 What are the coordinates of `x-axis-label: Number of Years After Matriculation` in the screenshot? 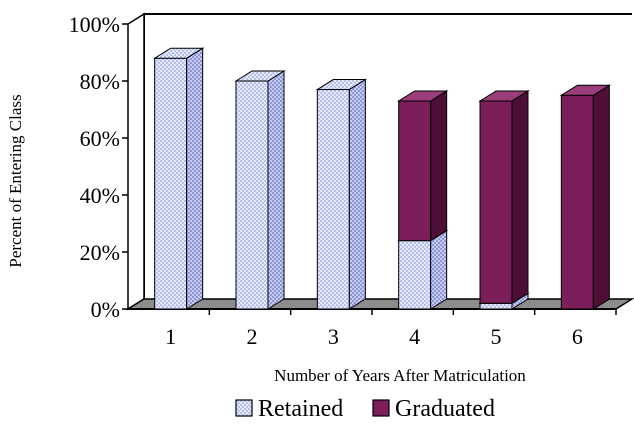 It's located at (400, 375).